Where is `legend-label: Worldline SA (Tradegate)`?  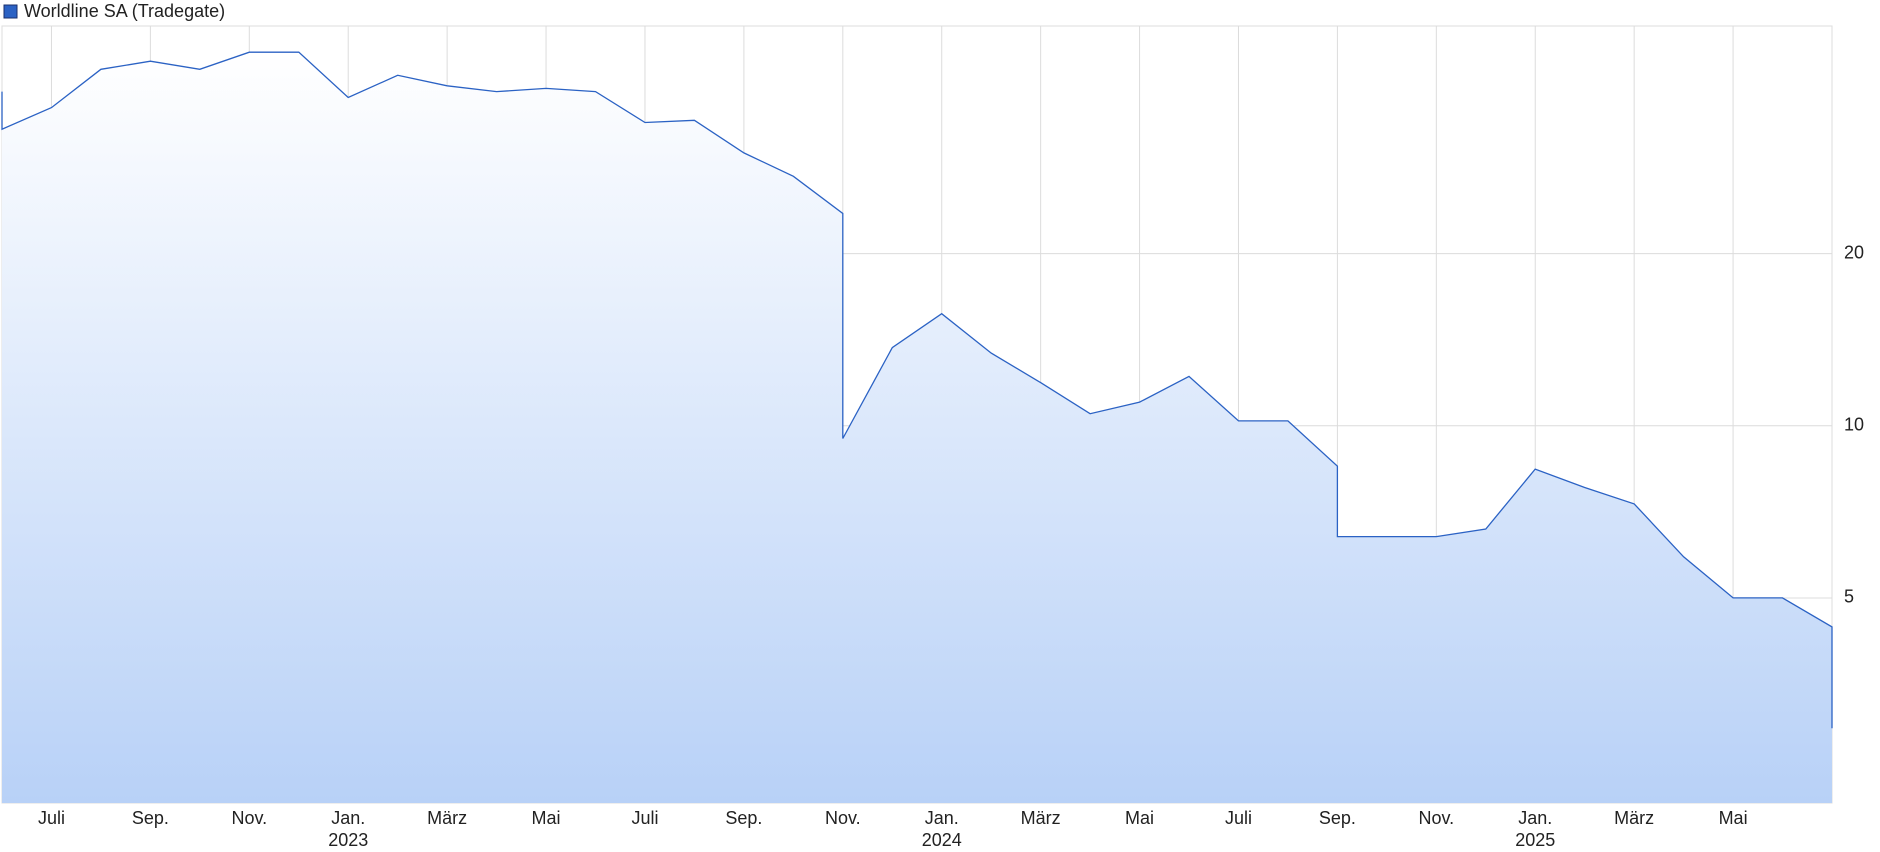
legend-label: Worldline SA (Tradegate) is located at coordinates (124, 11).